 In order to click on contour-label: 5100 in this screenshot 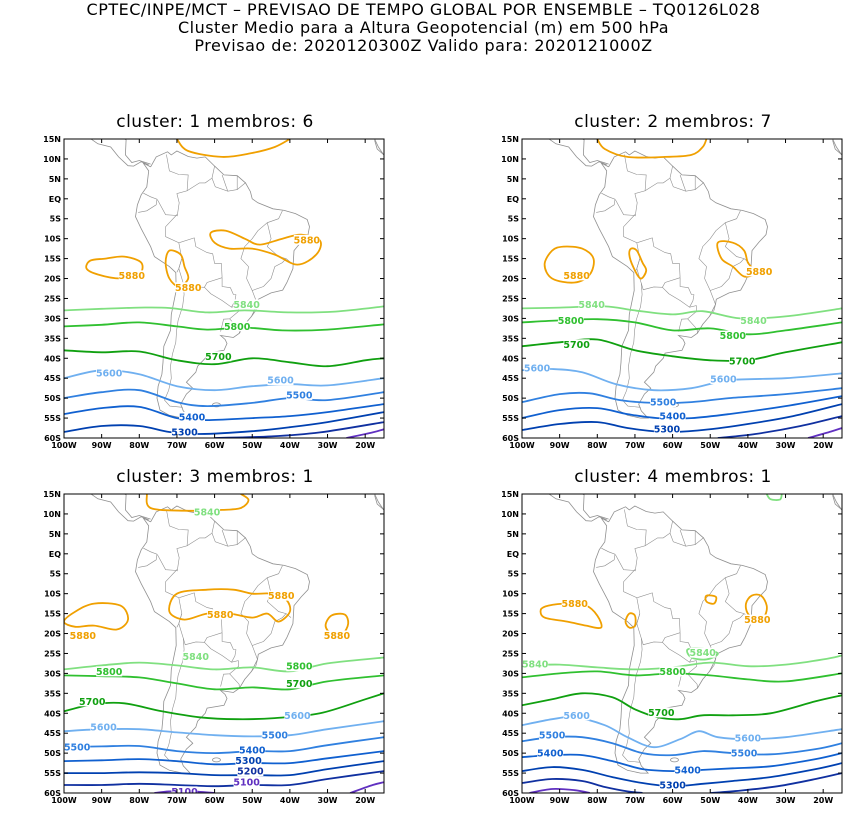, I will do `click(246, 782)`.